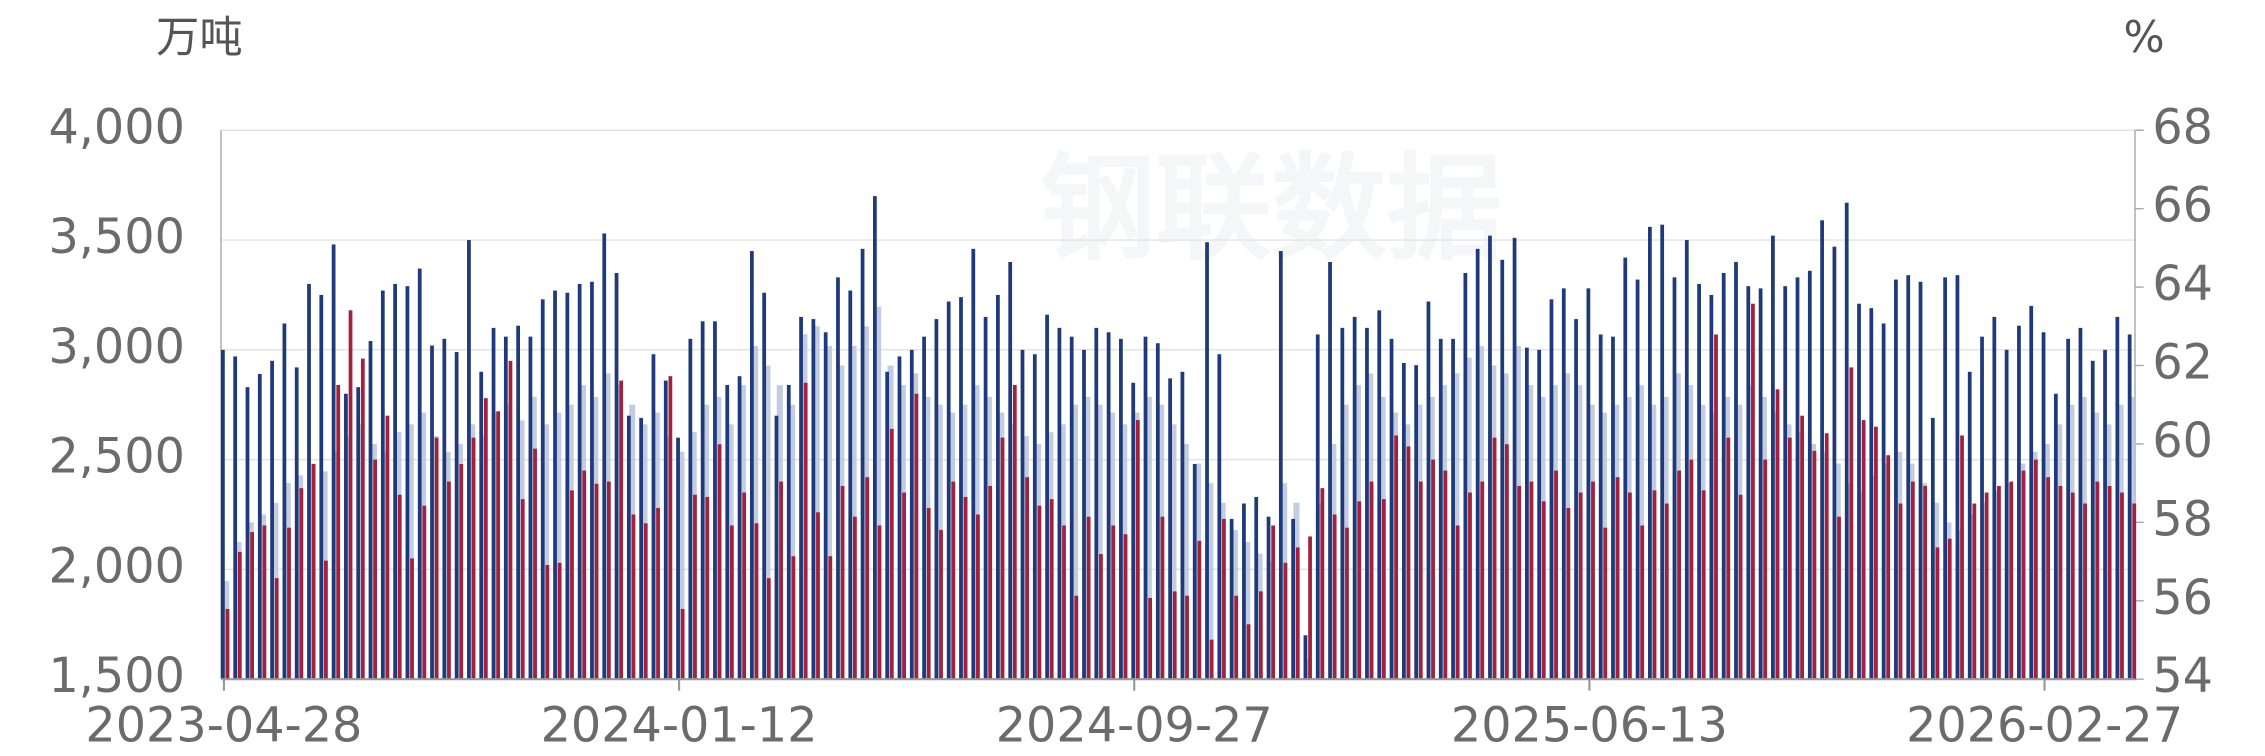  I want to click on y2-tick-label: 68, so click(2182, 127).